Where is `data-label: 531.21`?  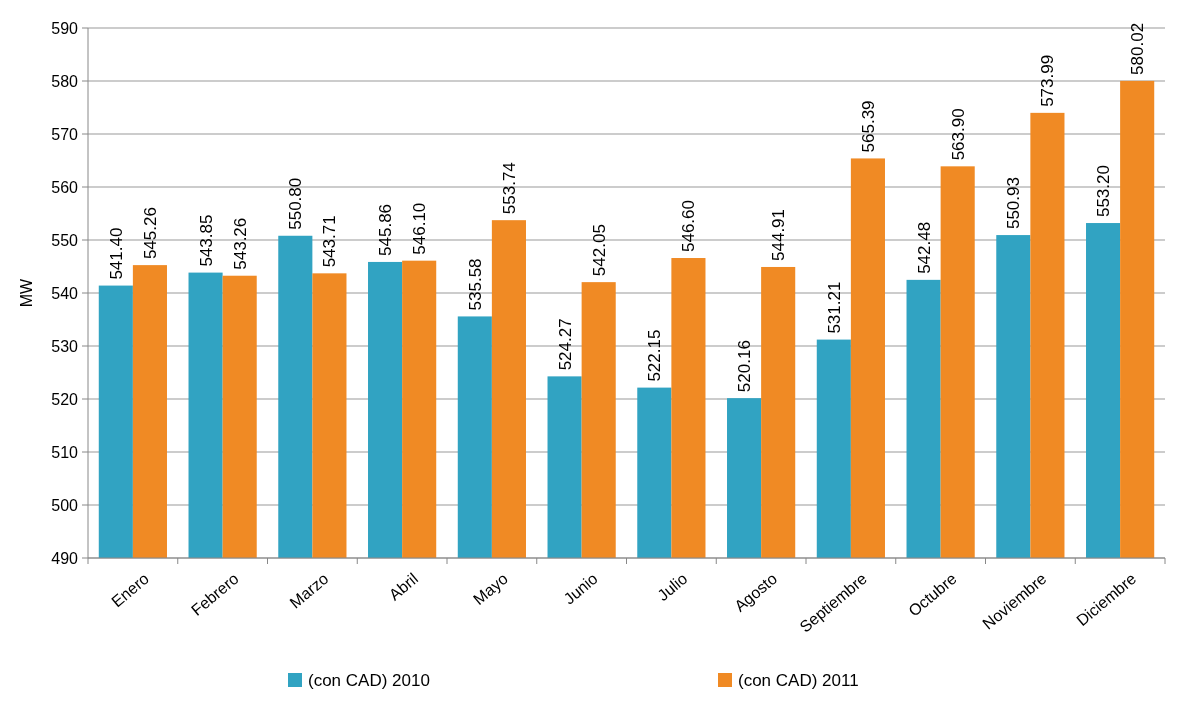 data-label: 531.21 is located at coordinates (834, 307).